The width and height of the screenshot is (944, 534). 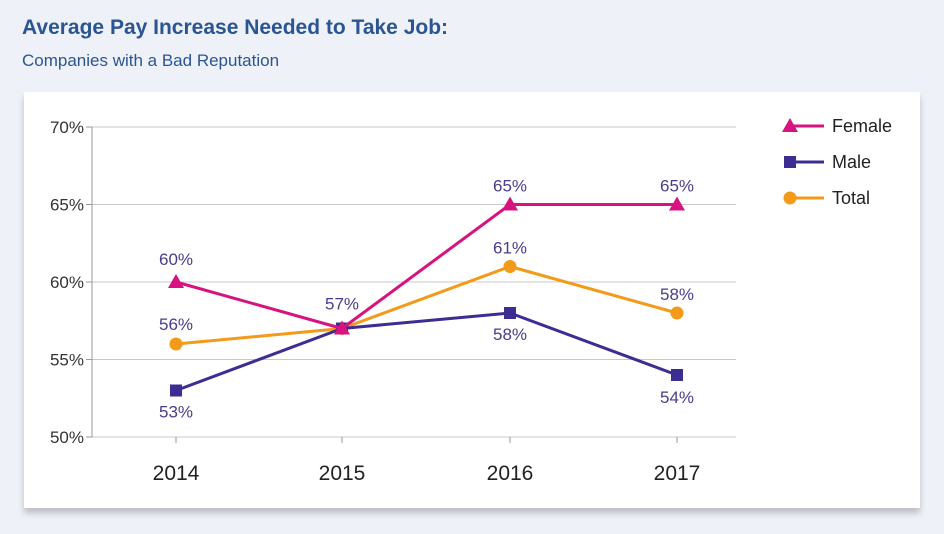 I want to click on legend-label-male: Male, so click(x=851, y=162).